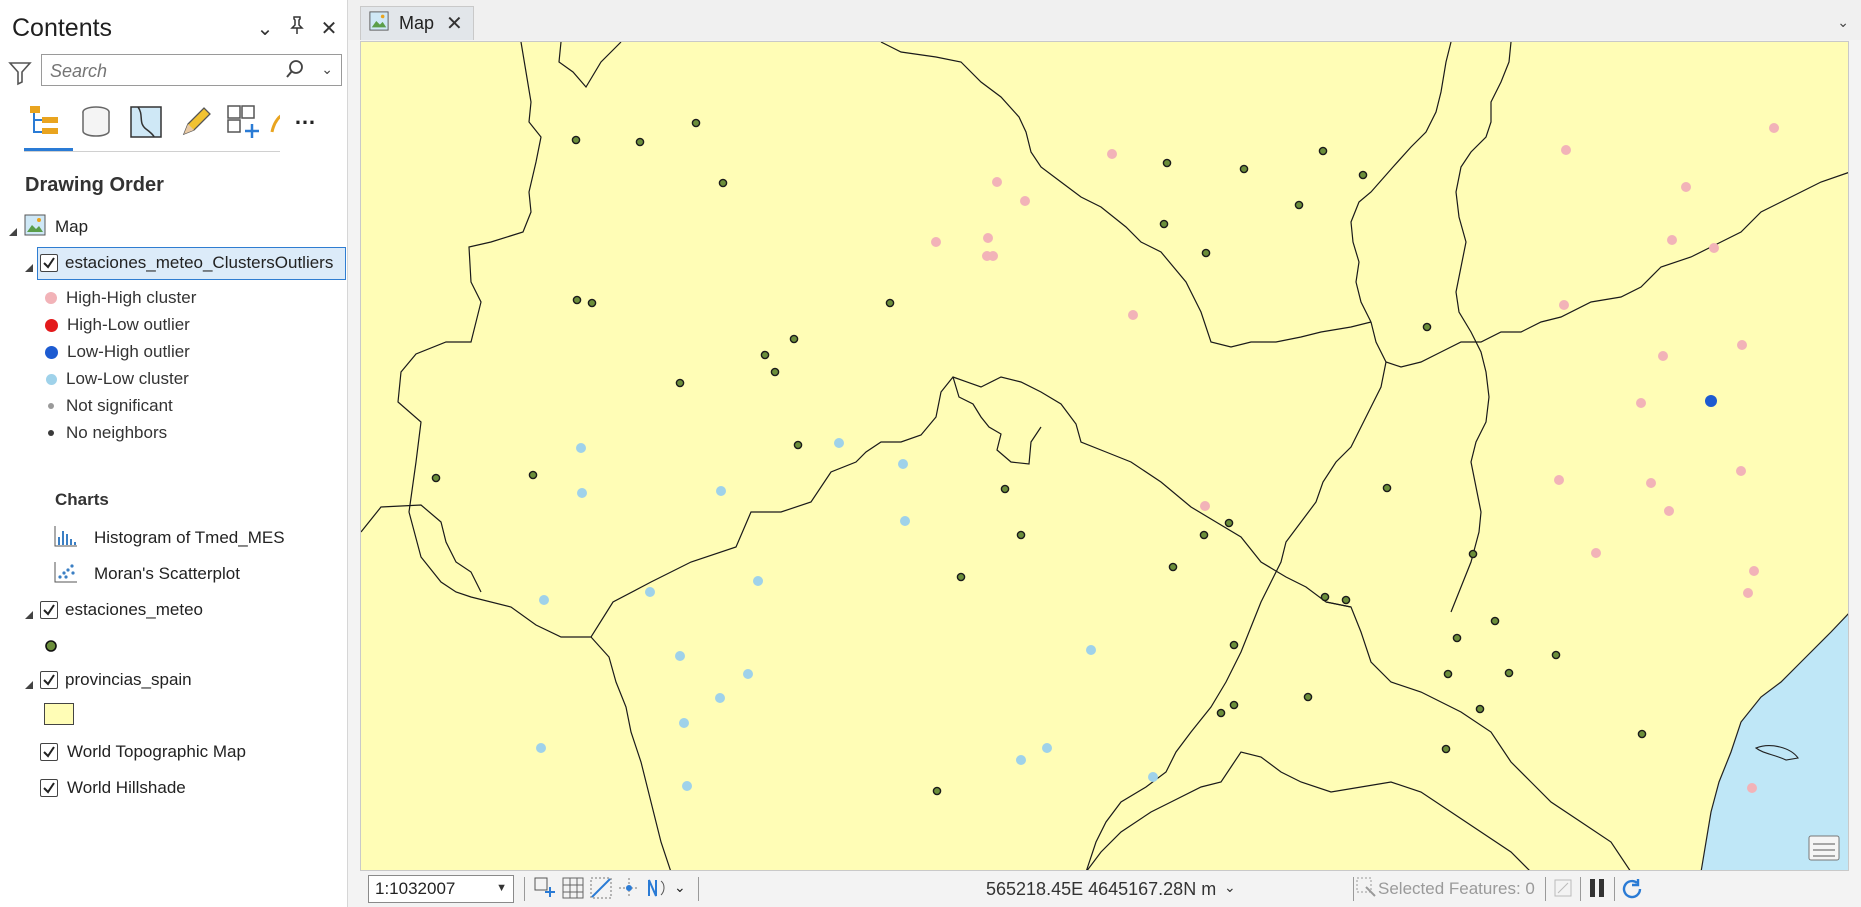 This screenshot has height=907, width=1861. I want to click on selected-features-count: Selected Features: 0, so click(1456, 888).